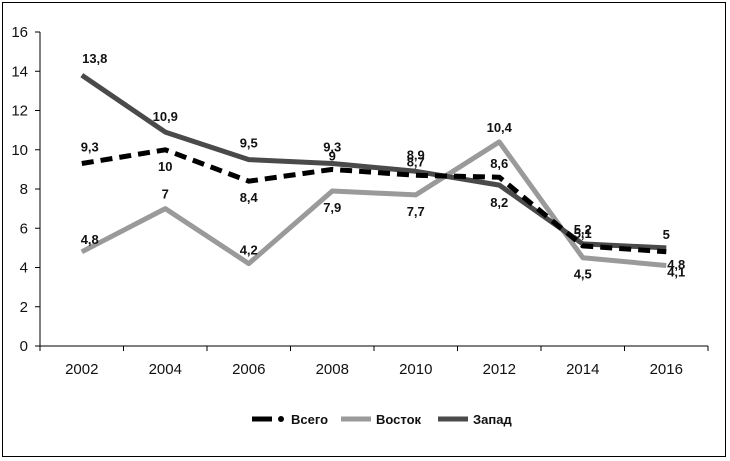 This screenshot has width=730, height=461. I want to click on data-label: 13,8, so click(94, 58).